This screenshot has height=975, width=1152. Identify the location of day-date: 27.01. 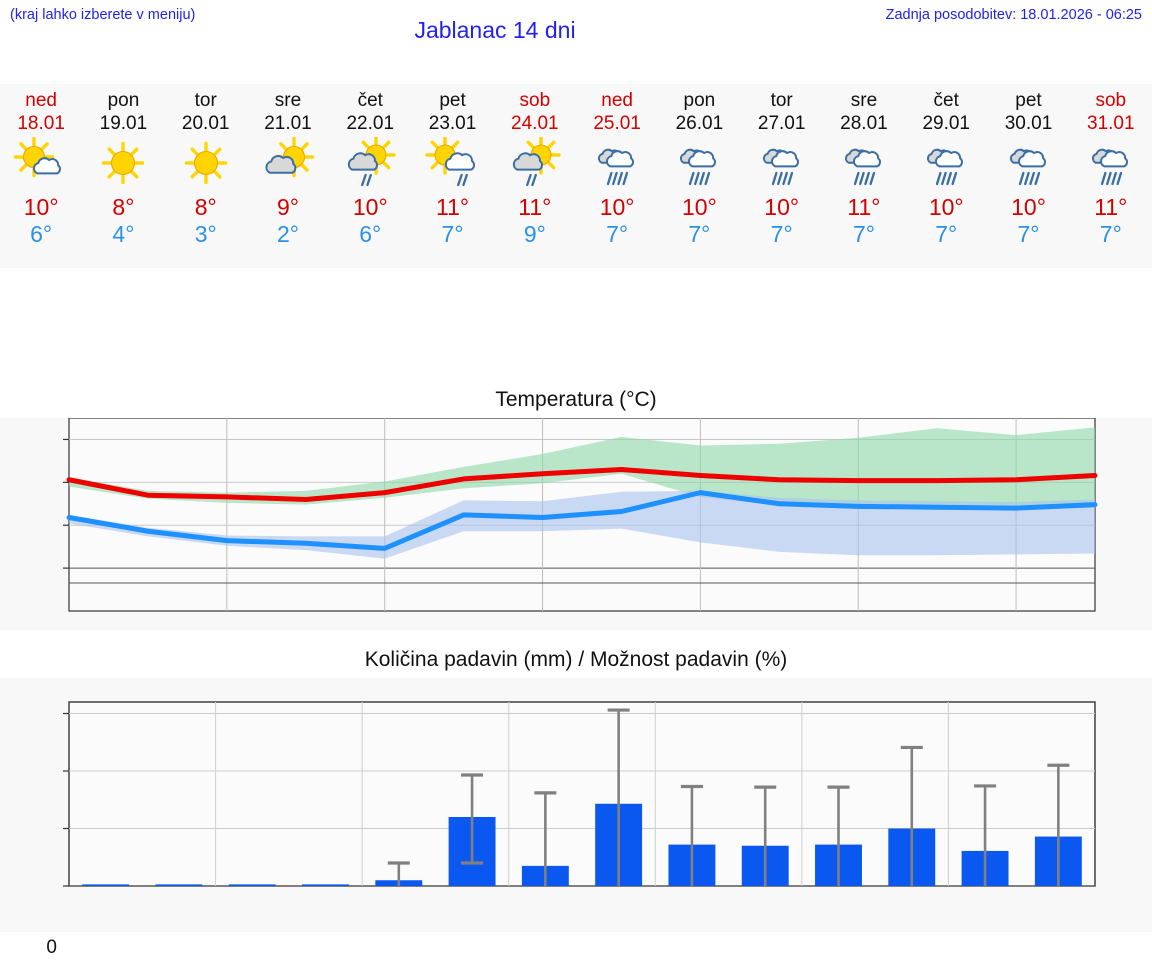
(781, 123).